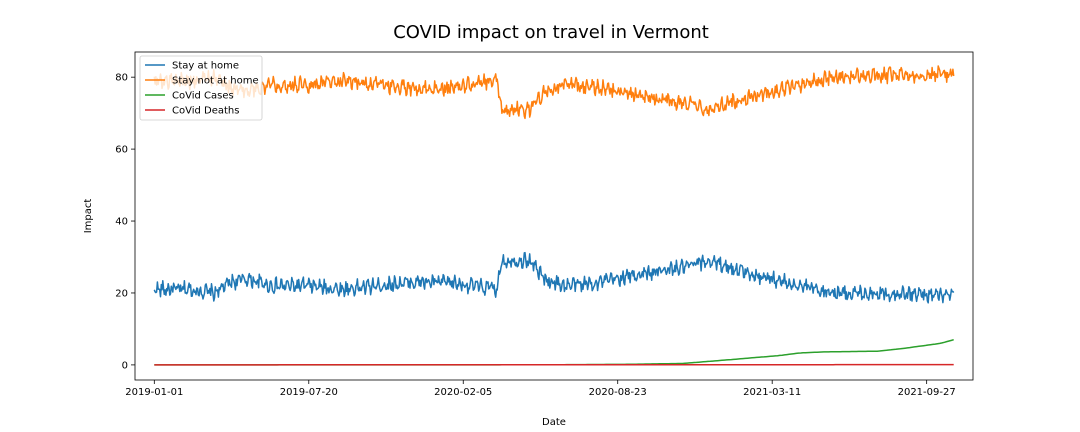 Image resolution: width=1080 pixels, height=432 pixels. I want to click on y-tick-label-3: 40, so click(121, 222).